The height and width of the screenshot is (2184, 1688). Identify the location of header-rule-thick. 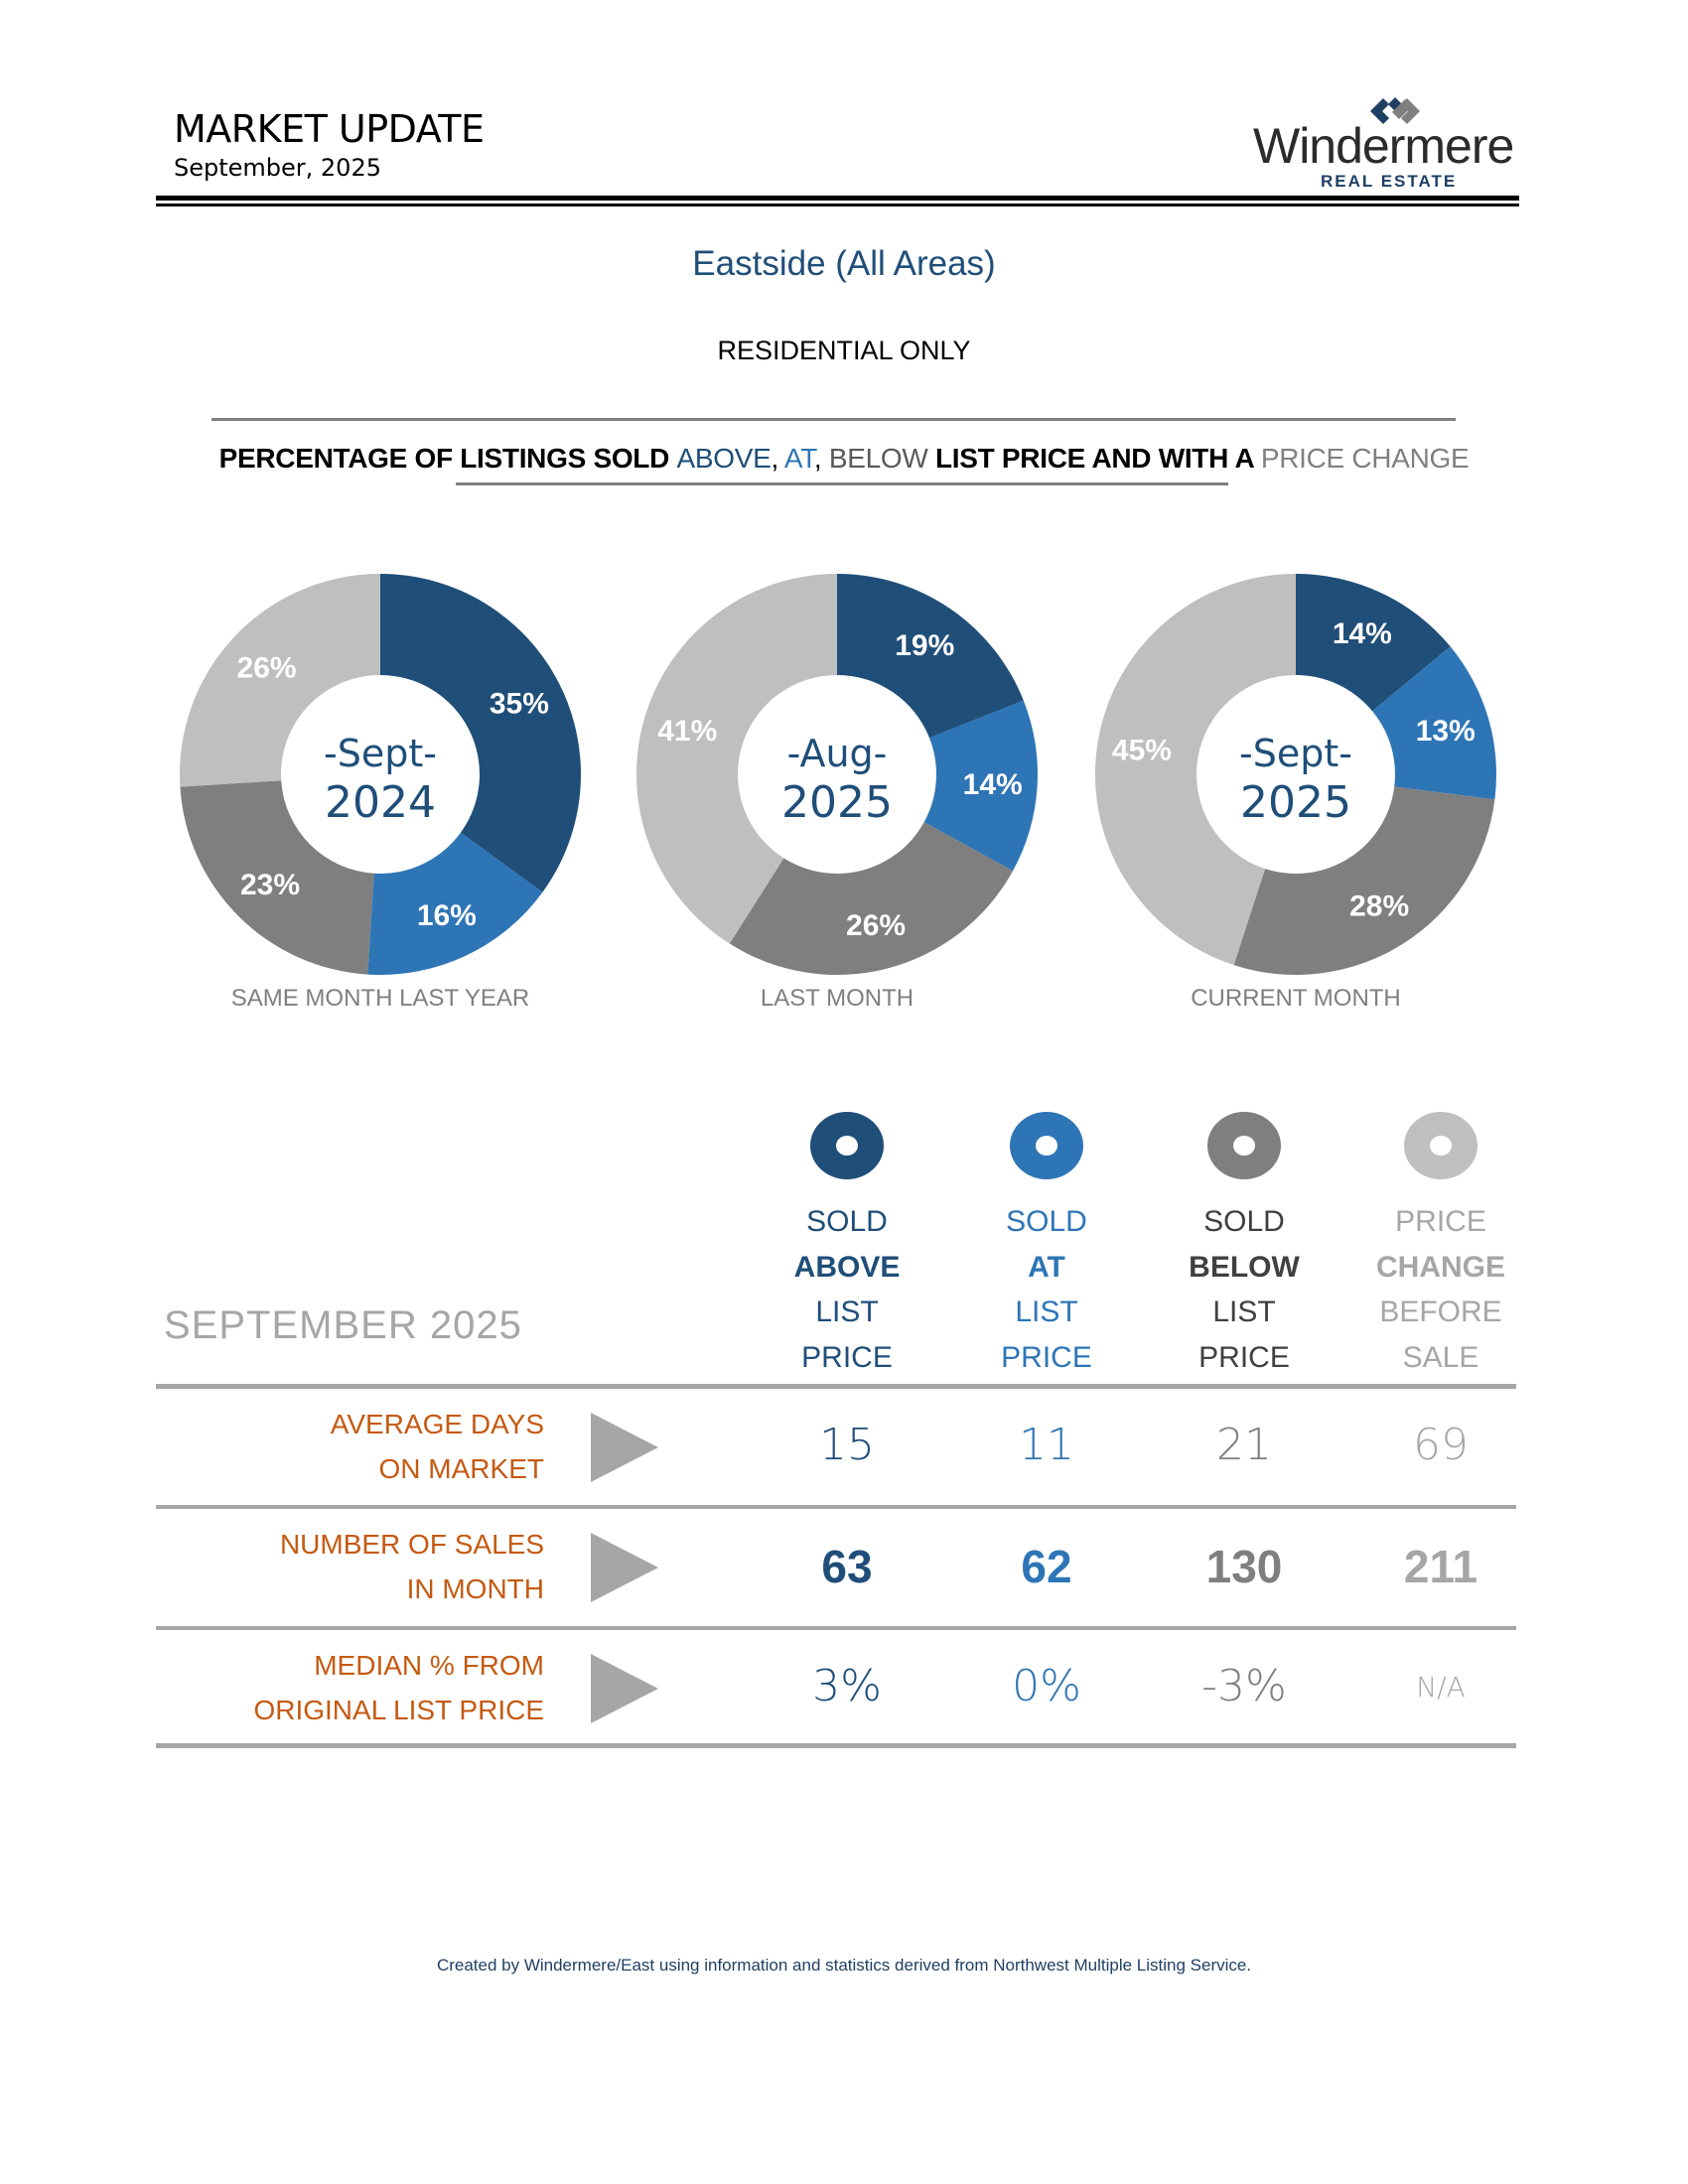
(837, 198).